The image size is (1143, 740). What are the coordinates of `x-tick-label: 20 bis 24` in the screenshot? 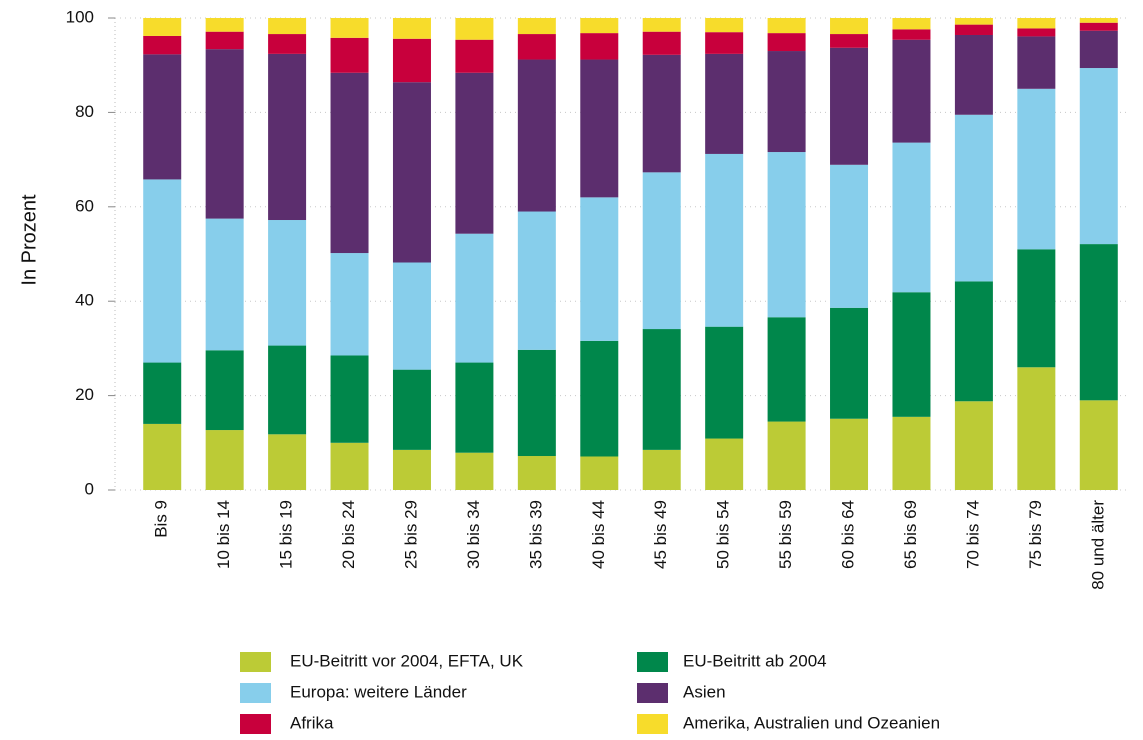 It's located at (348, 534).